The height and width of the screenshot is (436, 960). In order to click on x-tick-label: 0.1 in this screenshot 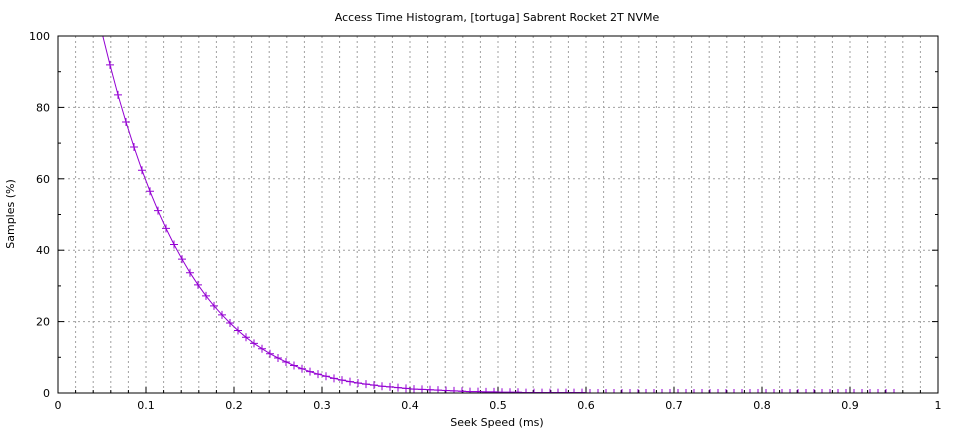, I will do `click(146, 405)`.